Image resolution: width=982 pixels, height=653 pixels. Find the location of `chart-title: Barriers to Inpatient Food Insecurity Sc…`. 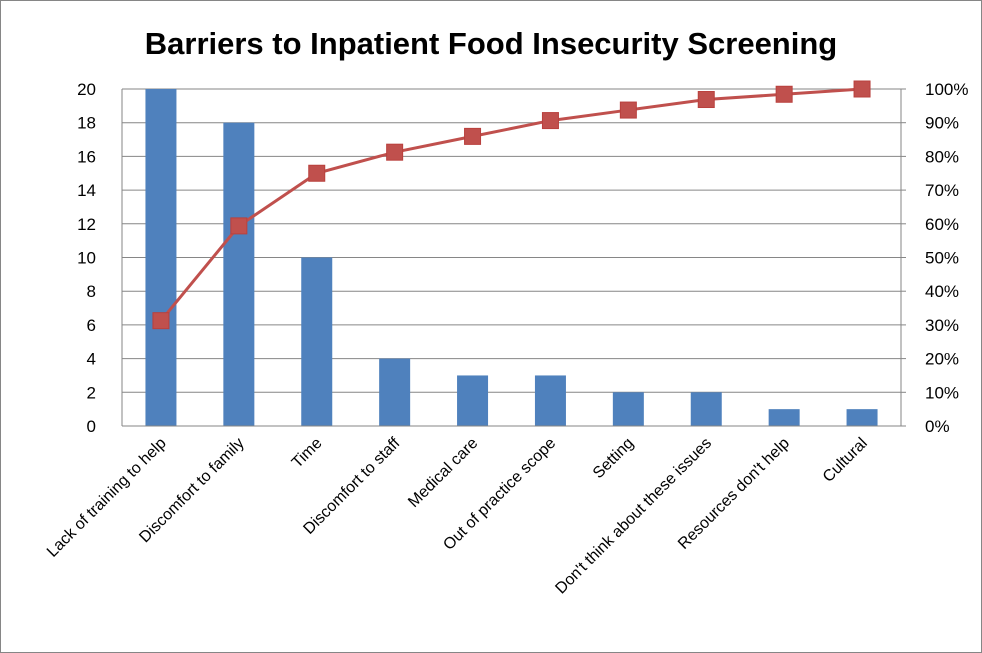

chart-title: Barriers to Inpatient Food Insecurity Sc… is located at coordinates (491, 43).